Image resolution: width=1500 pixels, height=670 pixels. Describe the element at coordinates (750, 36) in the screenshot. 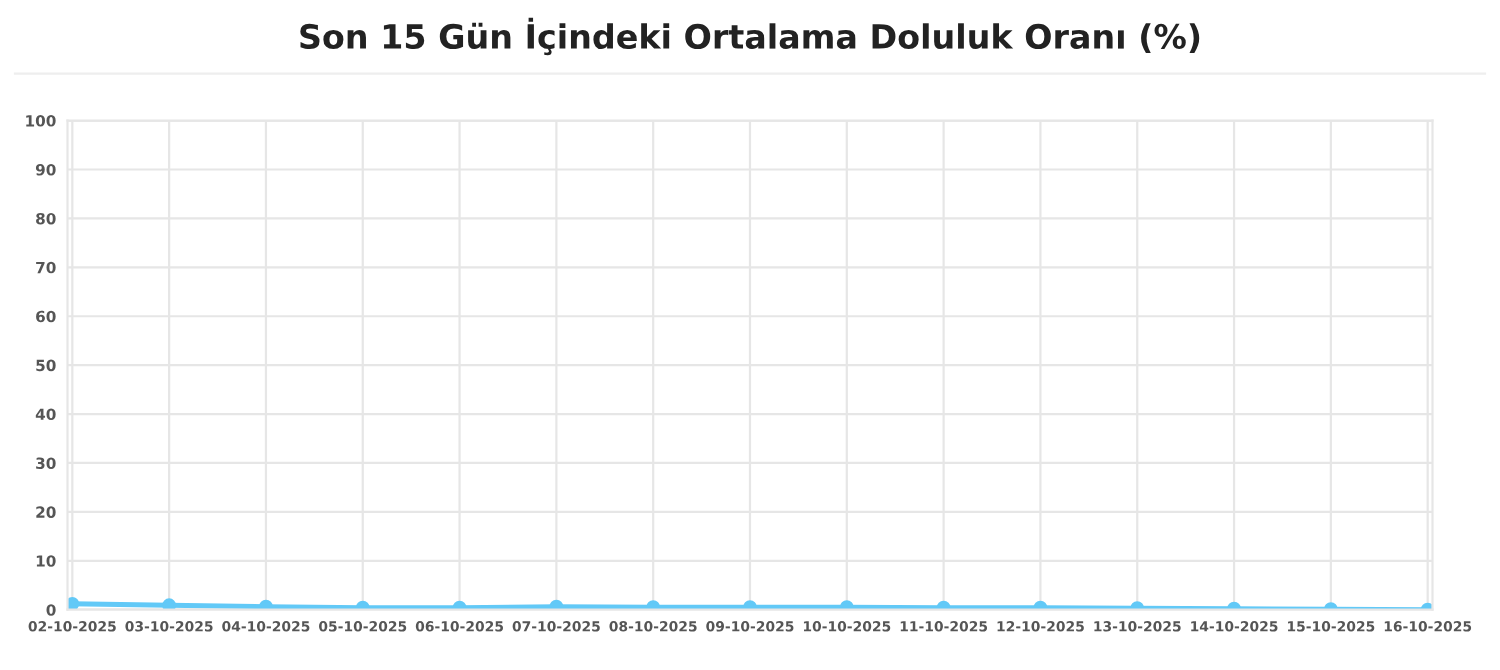

I see `chart-title: Son 15 Gün İçindeki Ortalama Doluluk Oranı (%)` at that location.